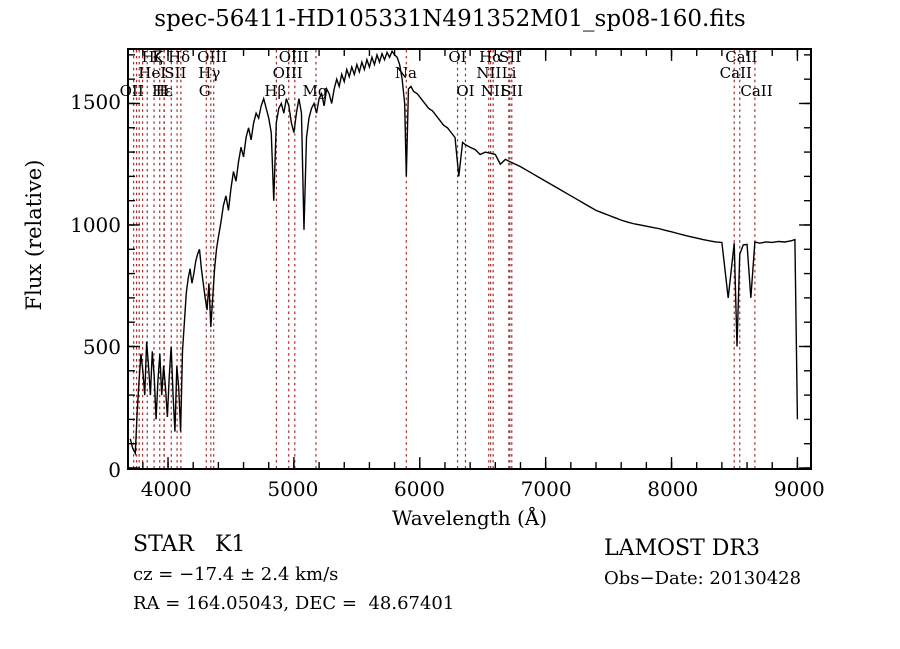 The image size is (900, 649). What do you see at coordinates (236, 574) in the screenshot?
I see `redshift-velocity-label: cz = −17.4 ± 2.4 km/s` at bounding box center [236, 574].